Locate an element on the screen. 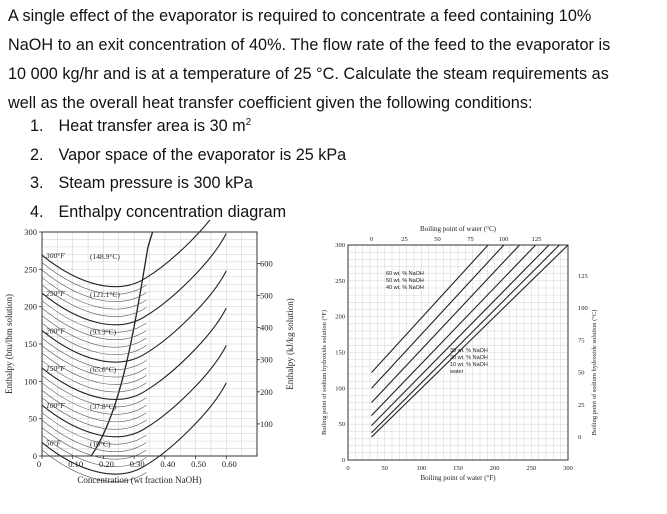 This screenshot has height=514, width=667. x-tick-label: 0.40 is located at coordinates (167, 464).